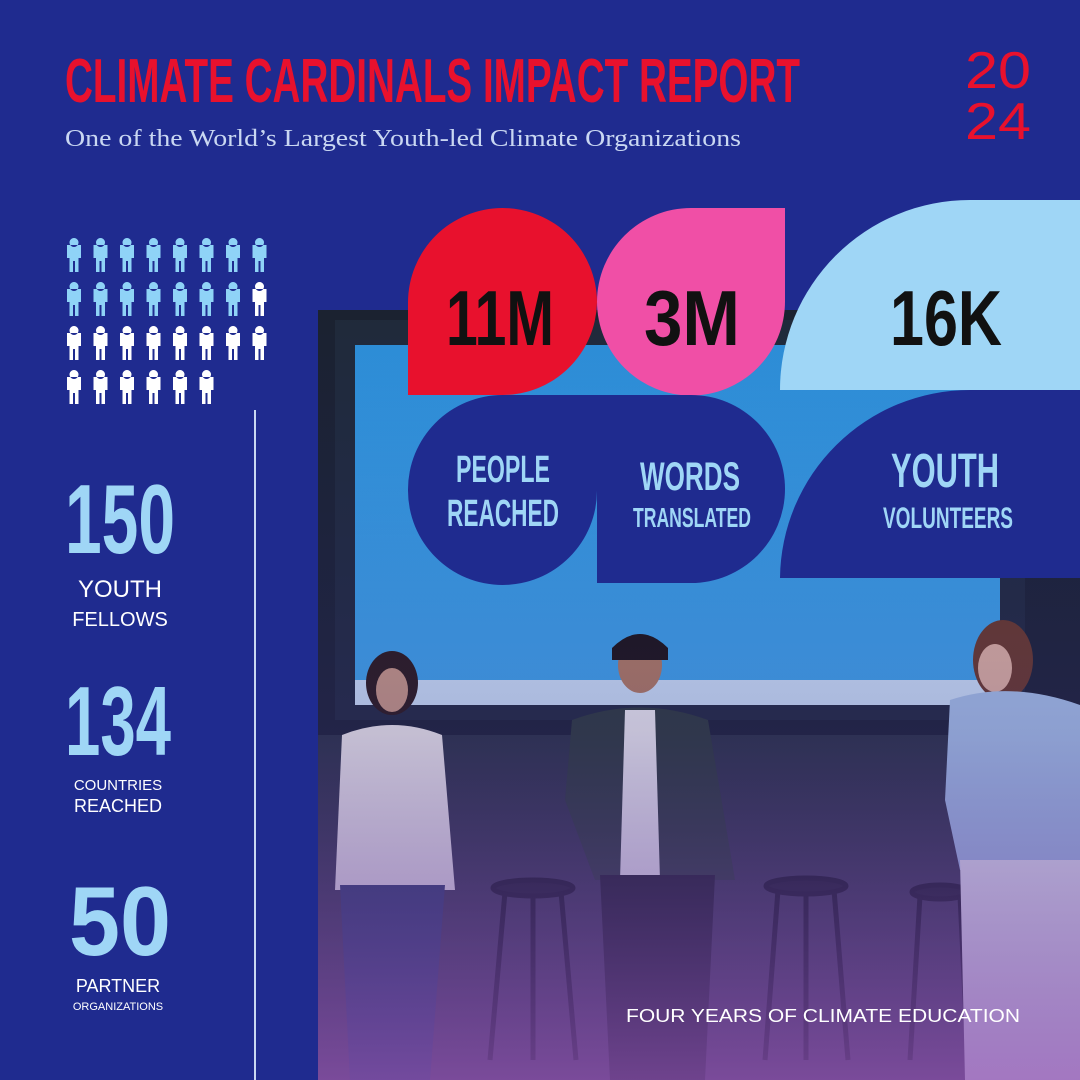  Describe the element at coordinates (503, 514) in the screenshot. I see `highlight-label: REACHED` at that location.